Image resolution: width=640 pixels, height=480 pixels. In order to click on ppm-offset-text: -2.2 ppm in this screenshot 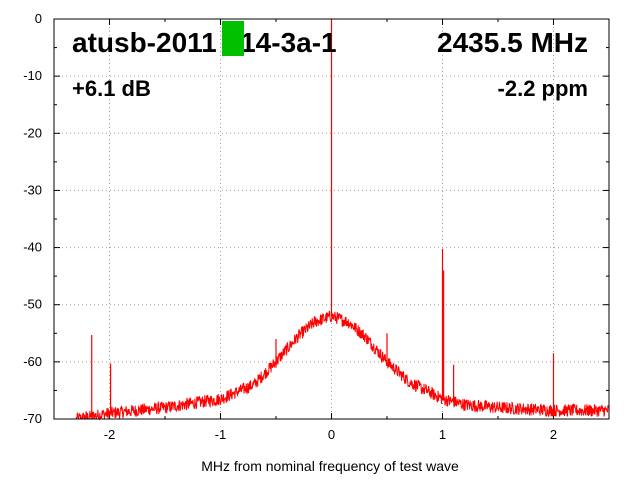, I will do `click(543, 88)`.